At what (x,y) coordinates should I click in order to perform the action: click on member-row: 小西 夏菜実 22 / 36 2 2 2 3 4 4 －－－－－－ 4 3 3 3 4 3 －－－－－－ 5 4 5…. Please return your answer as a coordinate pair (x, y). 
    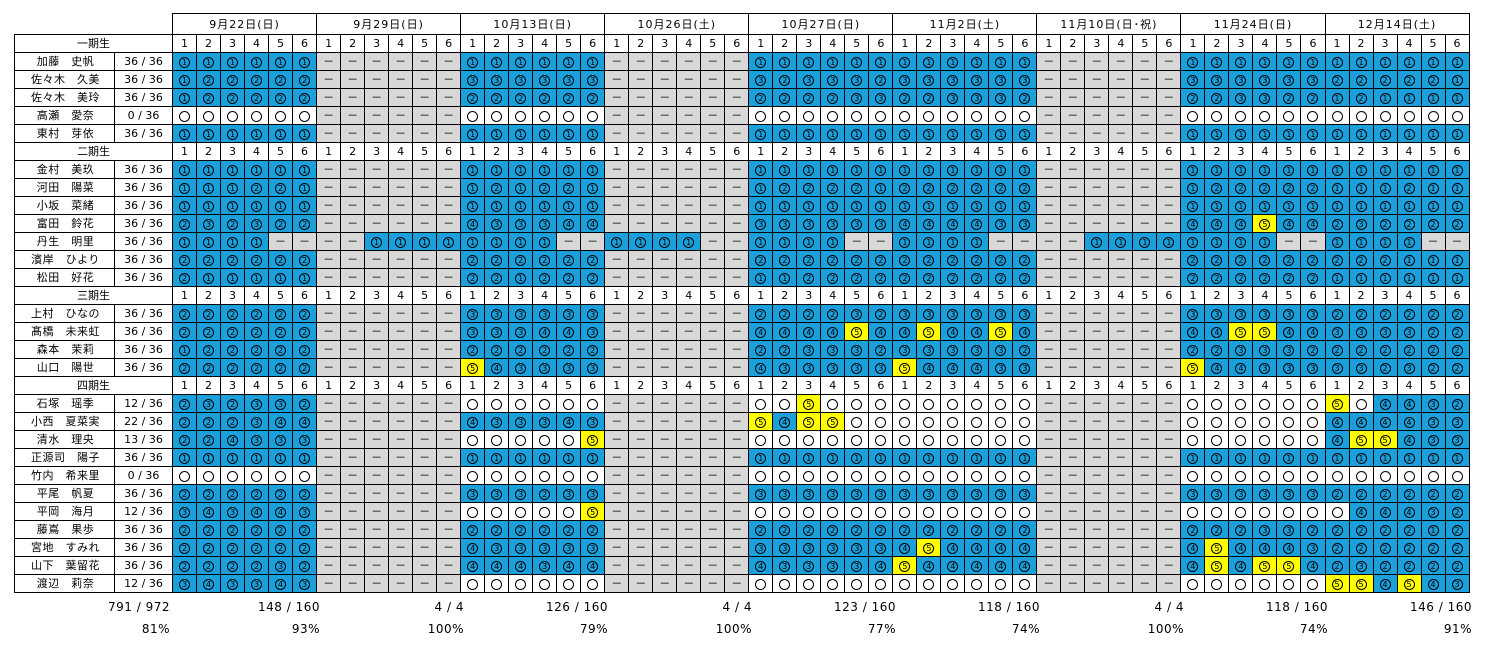
    Looking at the image, I should click on (742, 421).